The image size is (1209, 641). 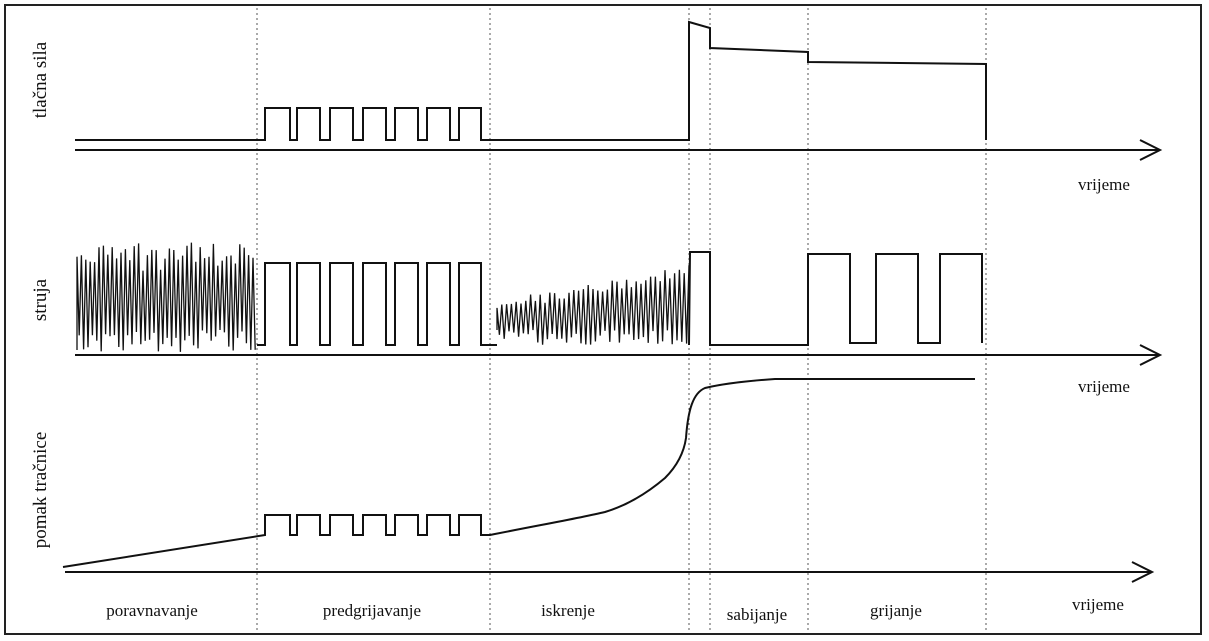 What do you see at coordinates (152, 610) in the screenshot?
I see `phase-label-poravnavanje: poravnavanje` at bounding box center [152, 610].